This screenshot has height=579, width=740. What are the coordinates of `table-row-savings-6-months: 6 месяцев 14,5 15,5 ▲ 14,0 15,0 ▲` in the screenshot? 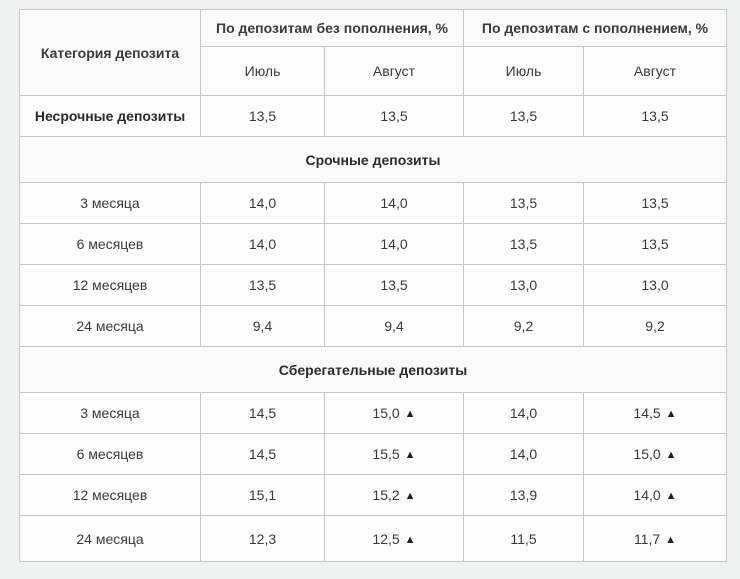 It's located at (373, 454).